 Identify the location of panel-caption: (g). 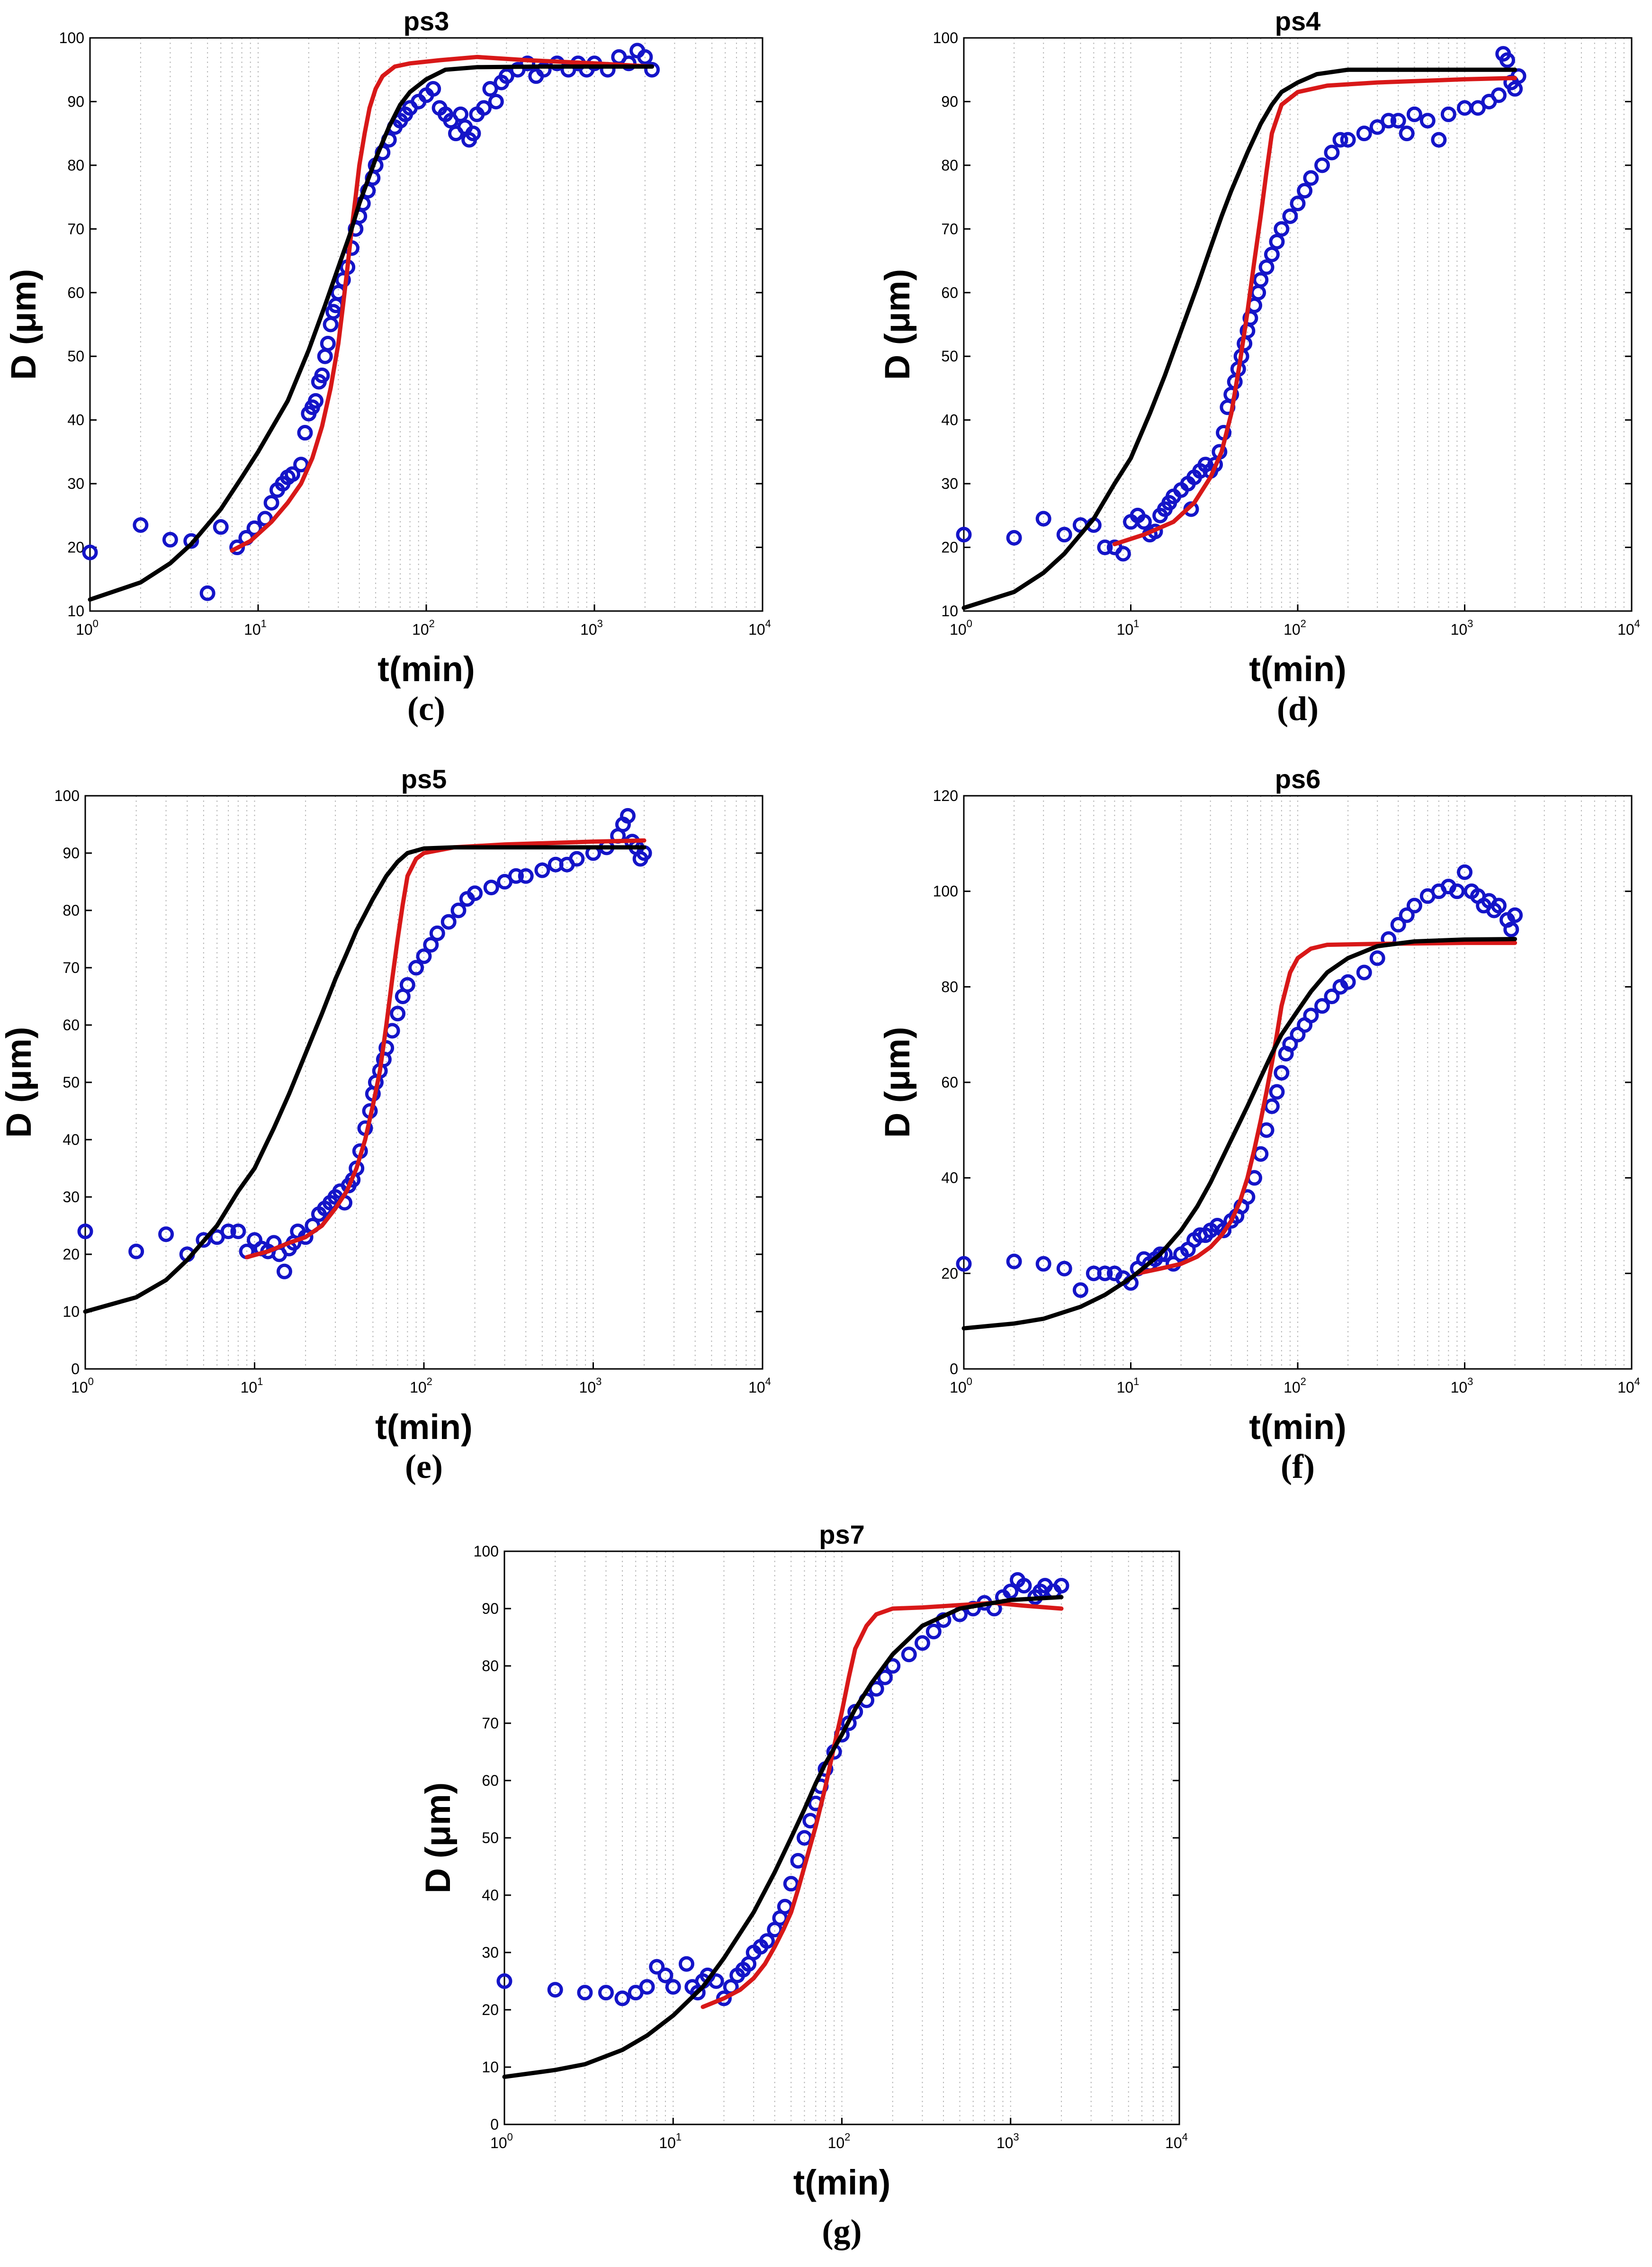
(842, 2231).